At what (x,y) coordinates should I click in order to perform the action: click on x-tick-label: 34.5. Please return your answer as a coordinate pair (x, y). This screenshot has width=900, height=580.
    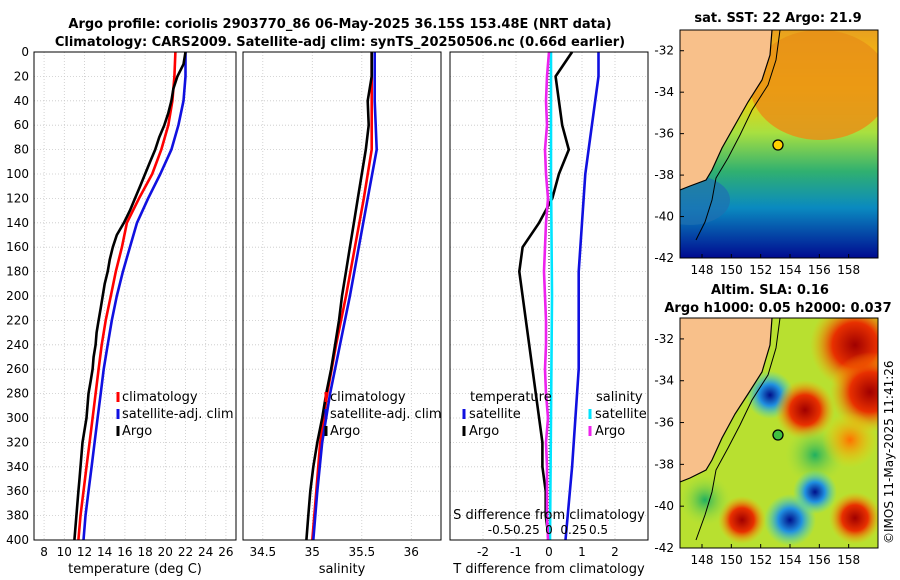
    Looking at the image, I should click on (262, 552).